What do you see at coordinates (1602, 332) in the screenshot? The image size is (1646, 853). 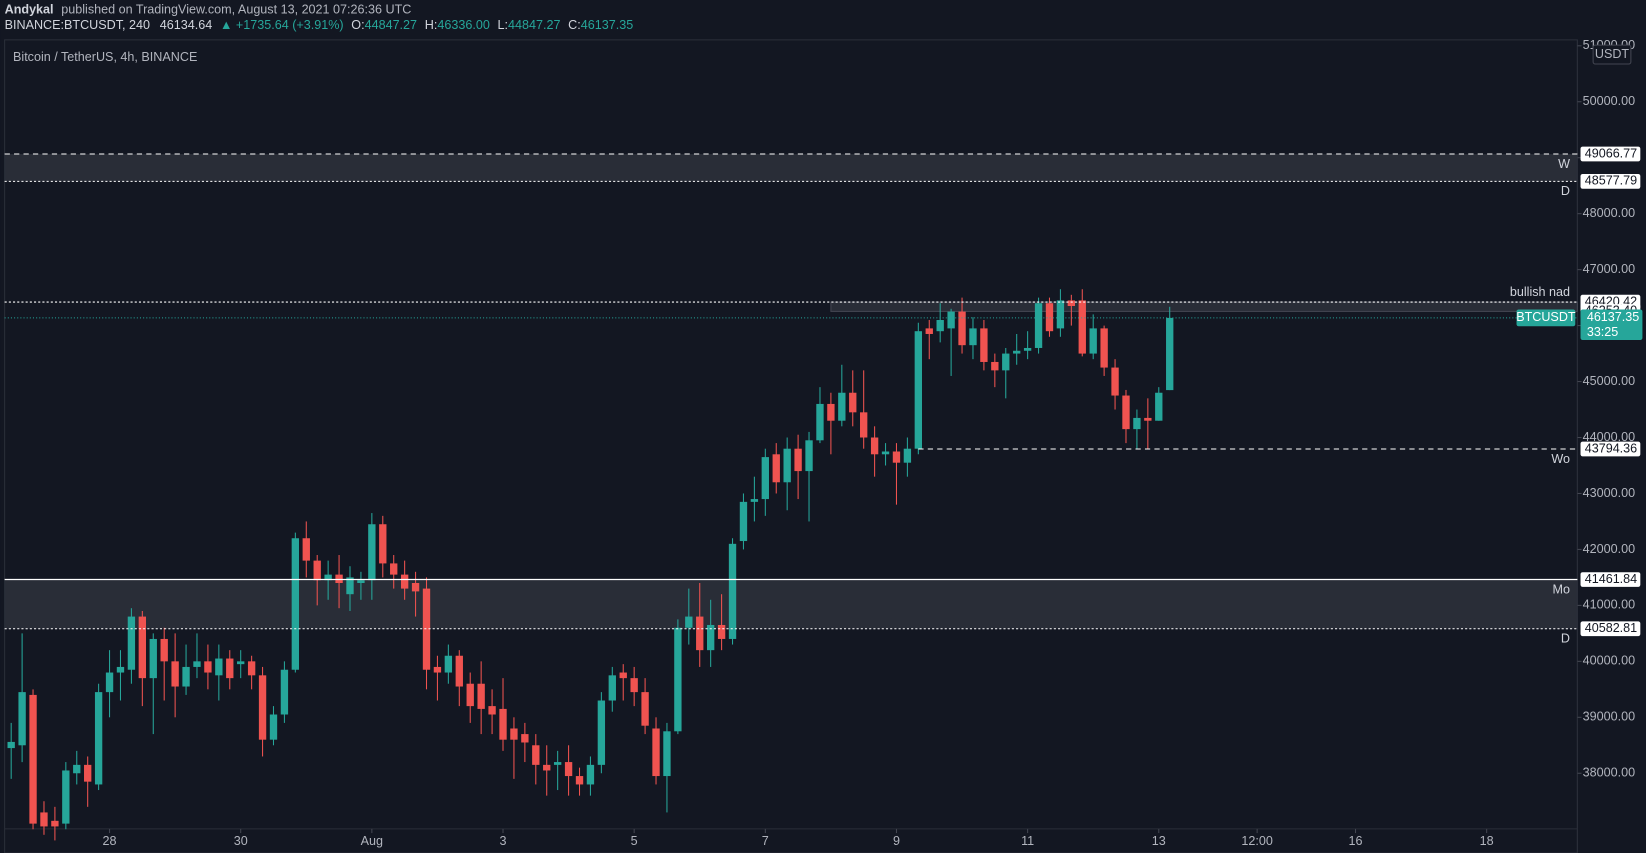 I see `countdown: 33:25` at bounding box center [1602, 332].